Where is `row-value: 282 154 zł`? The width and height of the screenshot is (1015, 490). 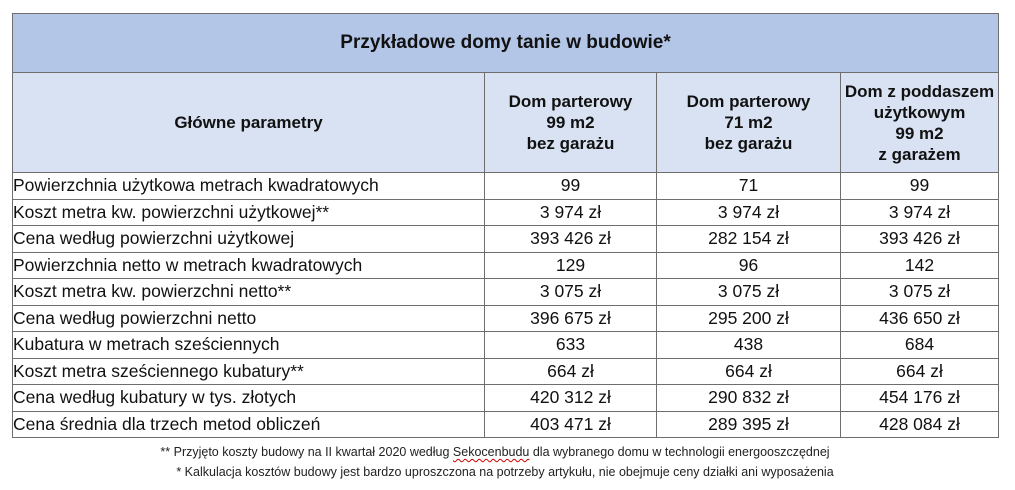
row-value: 282 154 zł is located at coordinates (748, 239).